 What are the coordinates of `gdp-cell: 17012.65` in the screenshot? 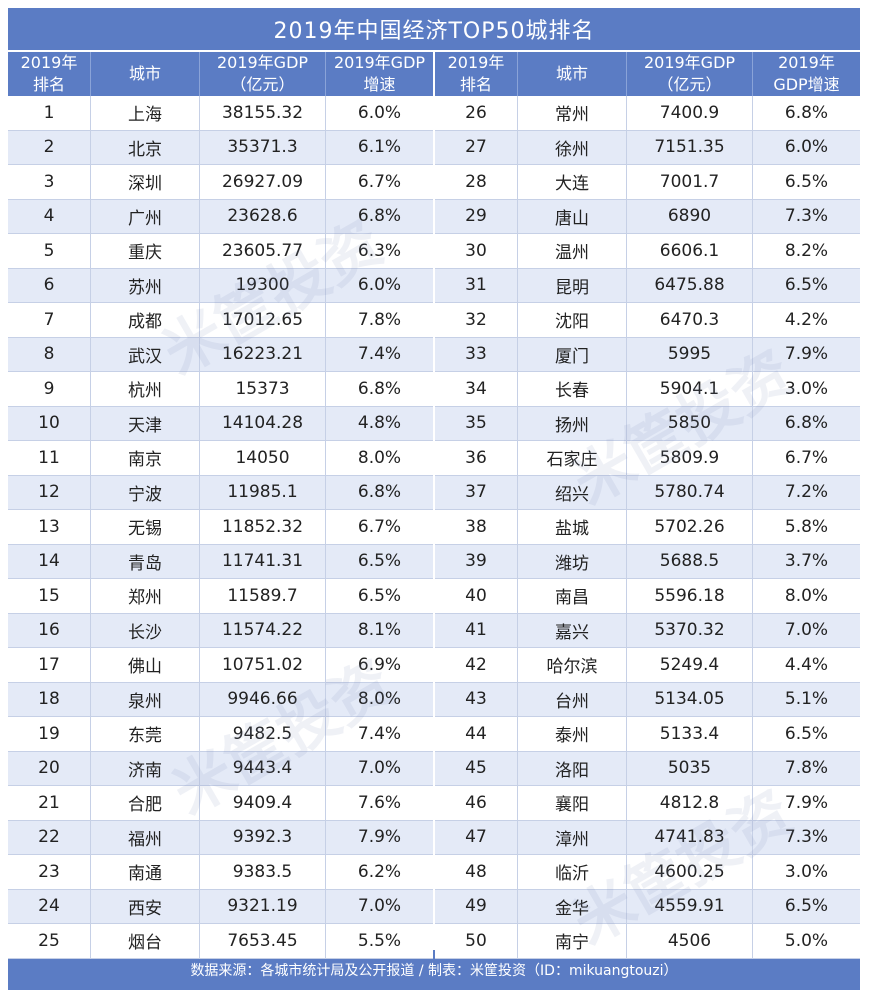 It's located at (263, 320).